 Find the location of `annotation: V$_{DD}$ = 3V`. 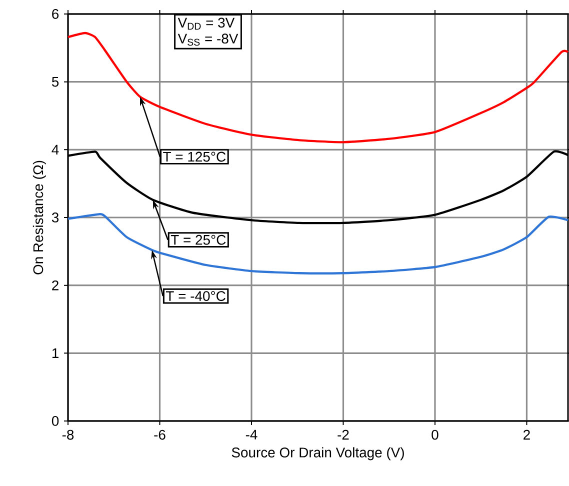

annotation: V$_{DD}$ = 3V is located at coordinates (206, 24).